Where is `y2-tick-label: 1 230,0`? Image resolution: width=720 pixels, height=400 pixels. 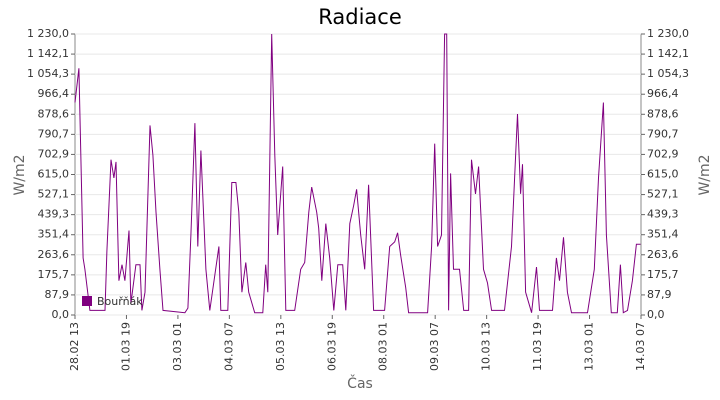
y2-tick-label: 1 230,0 is located at coordinates (668, 33).